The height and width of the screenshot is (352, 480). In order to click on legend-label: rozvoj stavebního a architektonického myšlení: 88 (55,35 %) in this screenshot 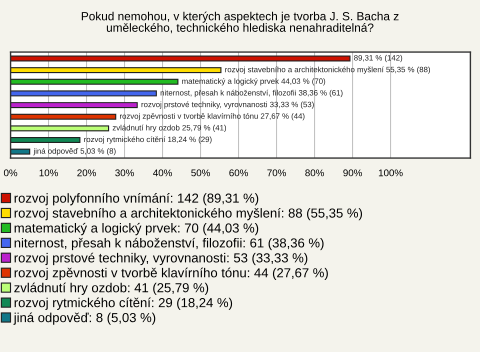, I will do `click(188, 214)`.